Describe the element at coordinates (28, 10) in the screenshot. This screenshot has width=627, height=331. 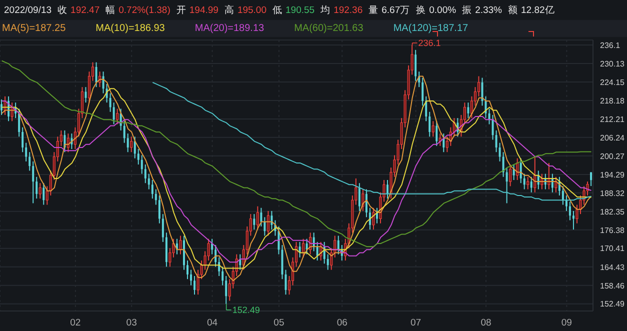
I see `text: 2022/09/13` at that location.